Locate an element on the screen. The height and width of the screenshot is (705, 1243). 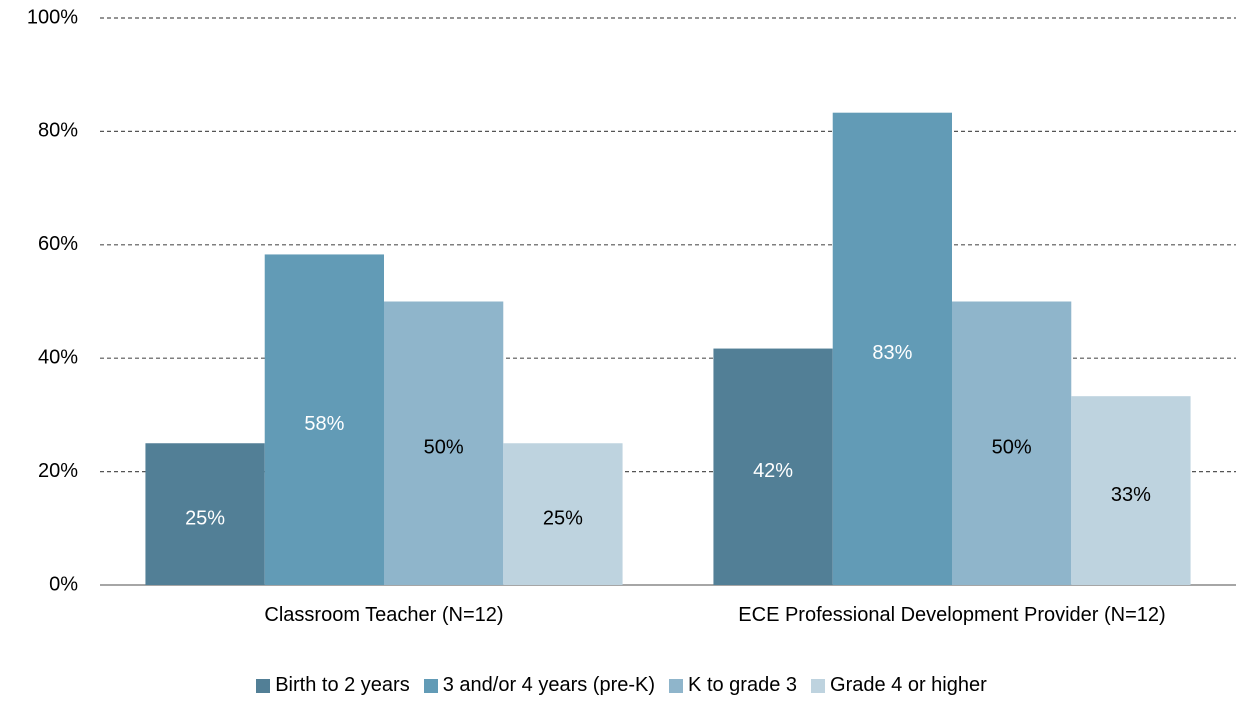
legend-label: Grade 4 or higher is located at coordinates (908, 685).